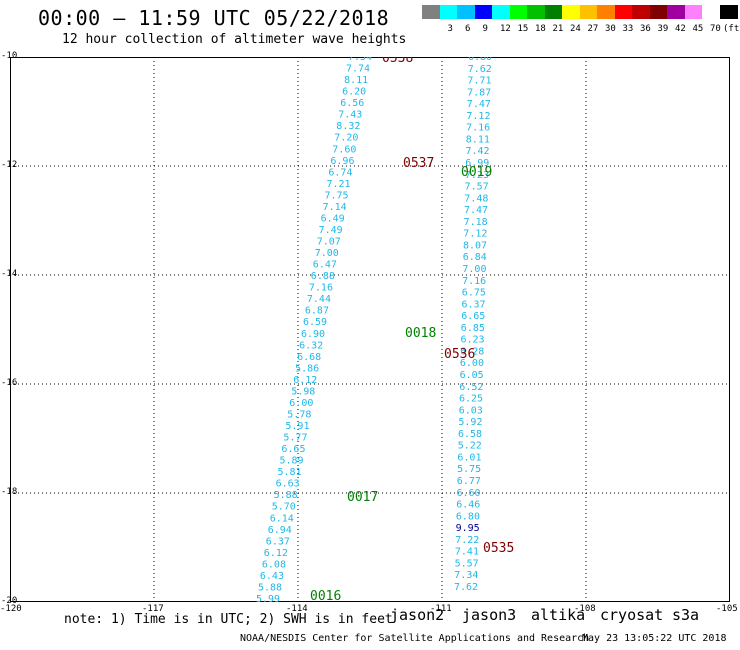  Describe the element at coordinates (479, 92) in the screenshot. I see `wave-height-value: 7.87` at that location.